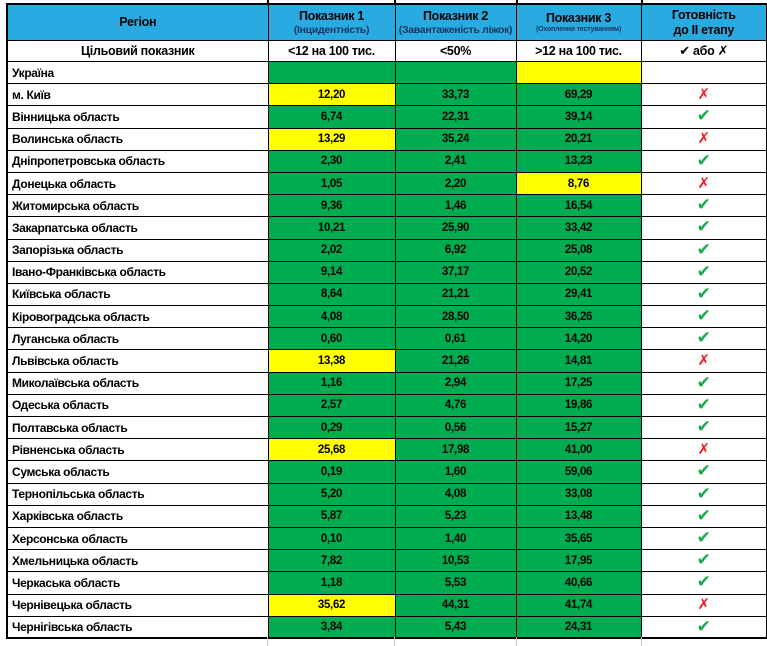 This screenshot has width=767, height=646. Describe the element at coordinates (703, 72) in the screenshot. I see `readiness-cell` at that location.